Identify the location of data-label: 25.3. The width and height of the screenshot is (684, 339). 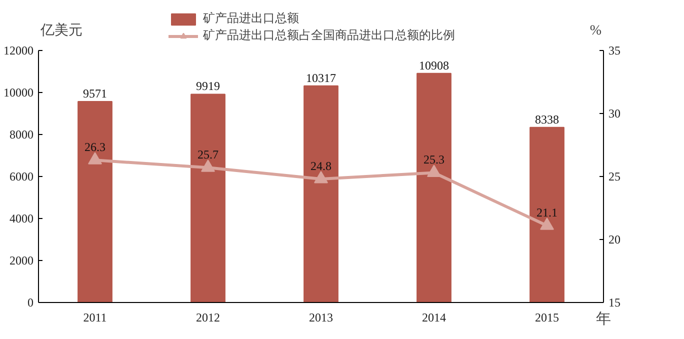
(434, 159).